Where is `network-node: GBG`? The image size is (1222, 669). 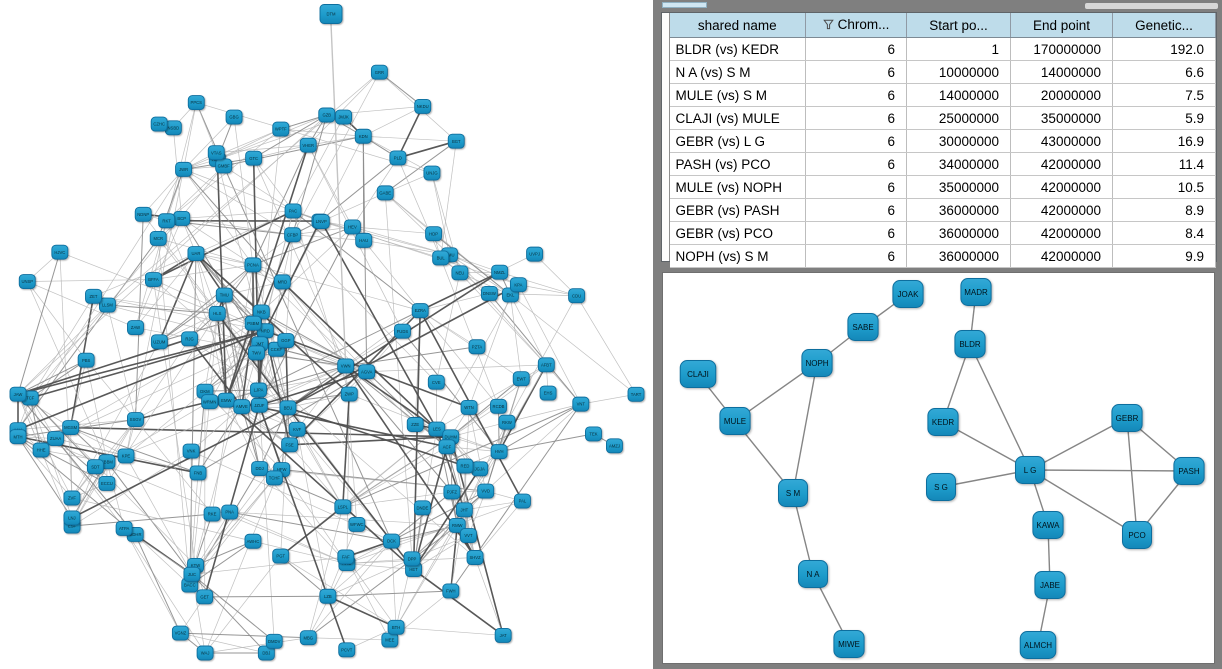
network-node: GBG is located at coordinates (234, 117).